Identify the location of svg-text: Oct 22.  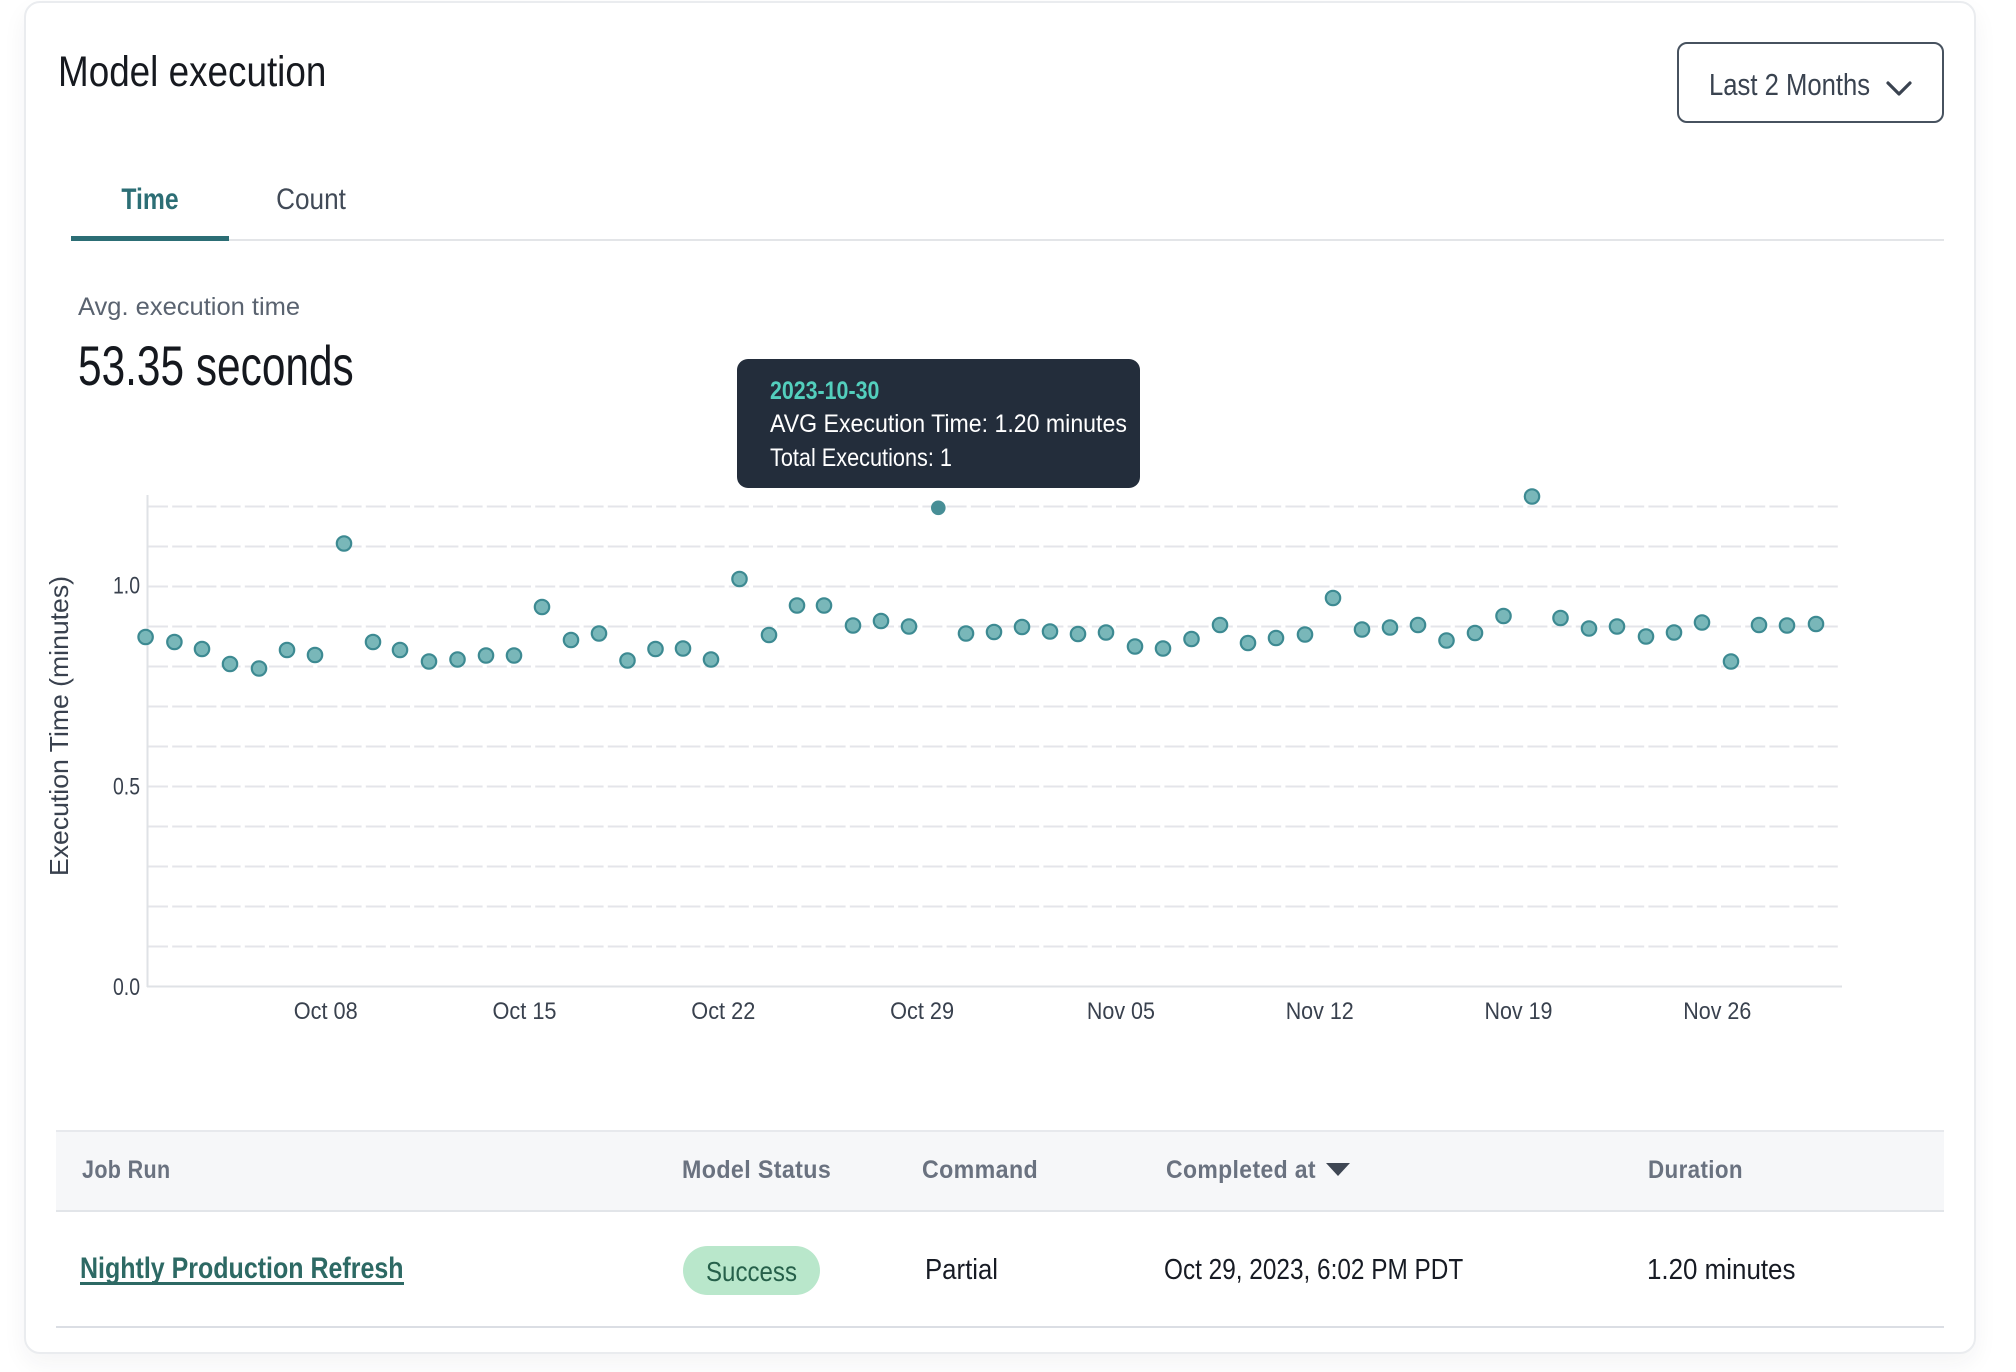
(723, 1011).